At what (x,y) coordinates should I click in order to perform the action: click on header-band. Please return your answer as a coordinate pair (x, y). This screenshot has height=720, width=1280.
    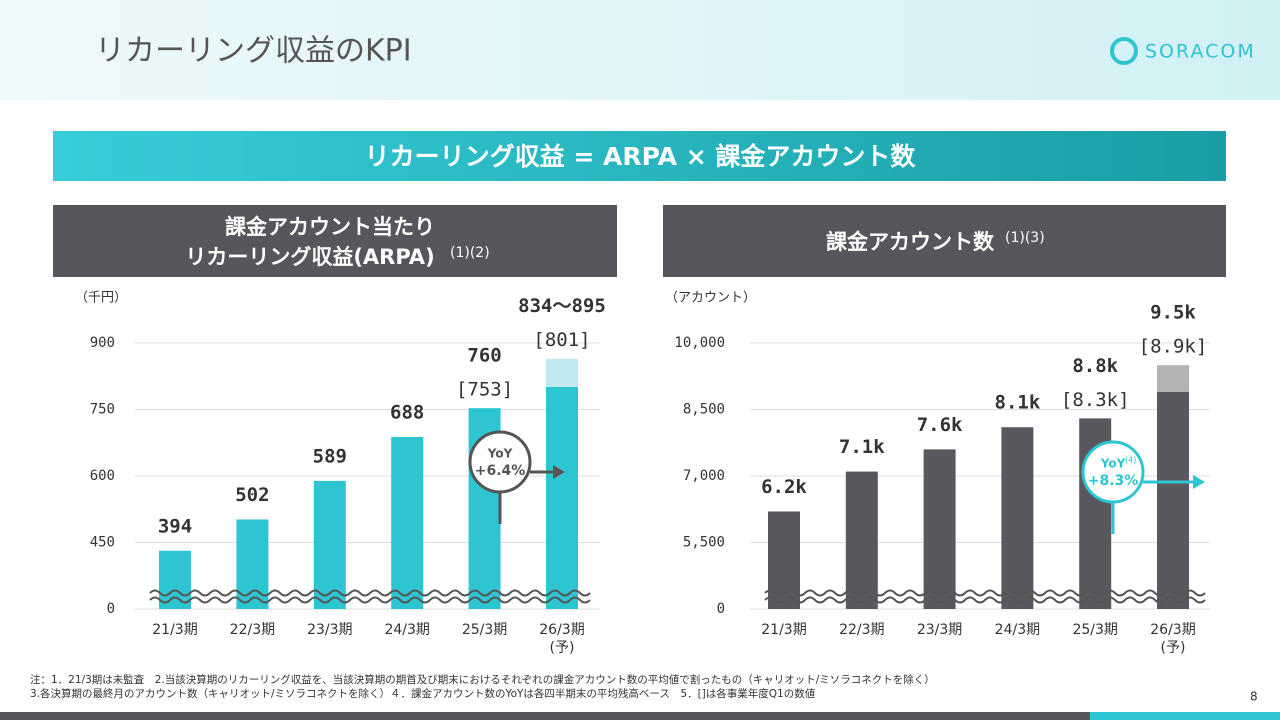
    Looking at the image, I should click on (640, 50).